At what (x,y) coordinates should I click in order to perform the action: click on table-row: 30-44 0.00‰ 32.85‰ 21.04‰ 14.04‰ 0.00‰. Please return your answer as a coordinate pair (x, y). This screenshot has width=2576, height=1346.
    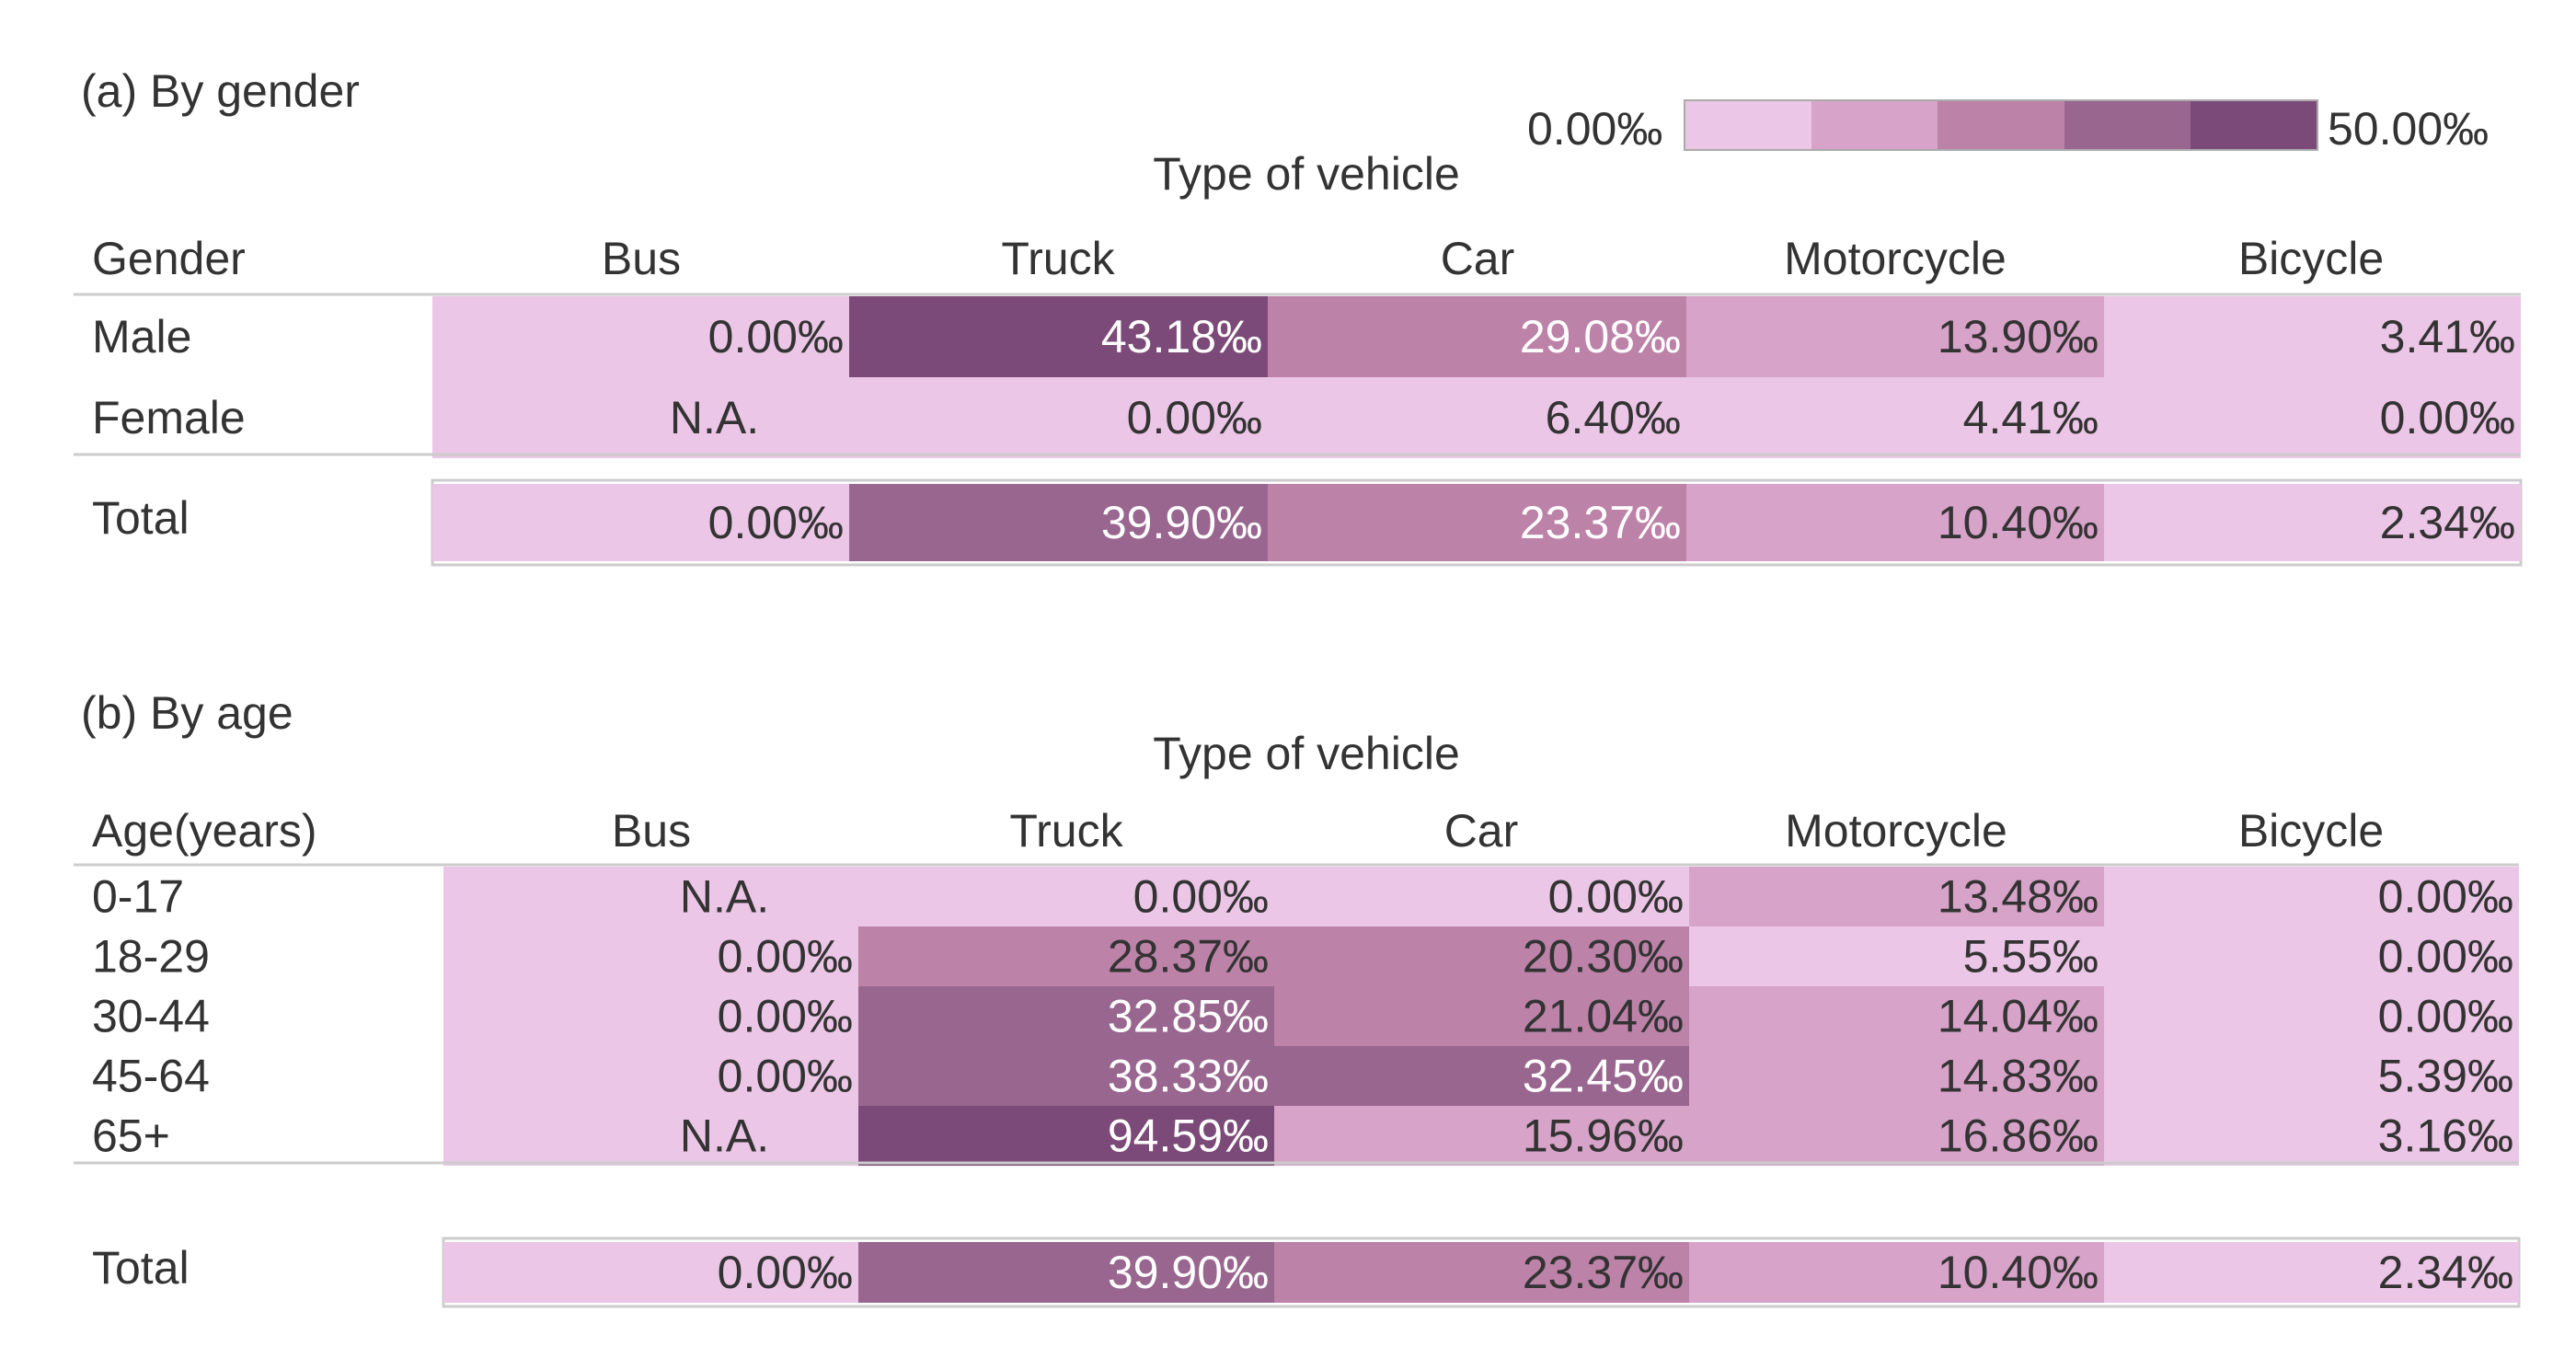
    Looking at the image, I should click on (1305, 1016).